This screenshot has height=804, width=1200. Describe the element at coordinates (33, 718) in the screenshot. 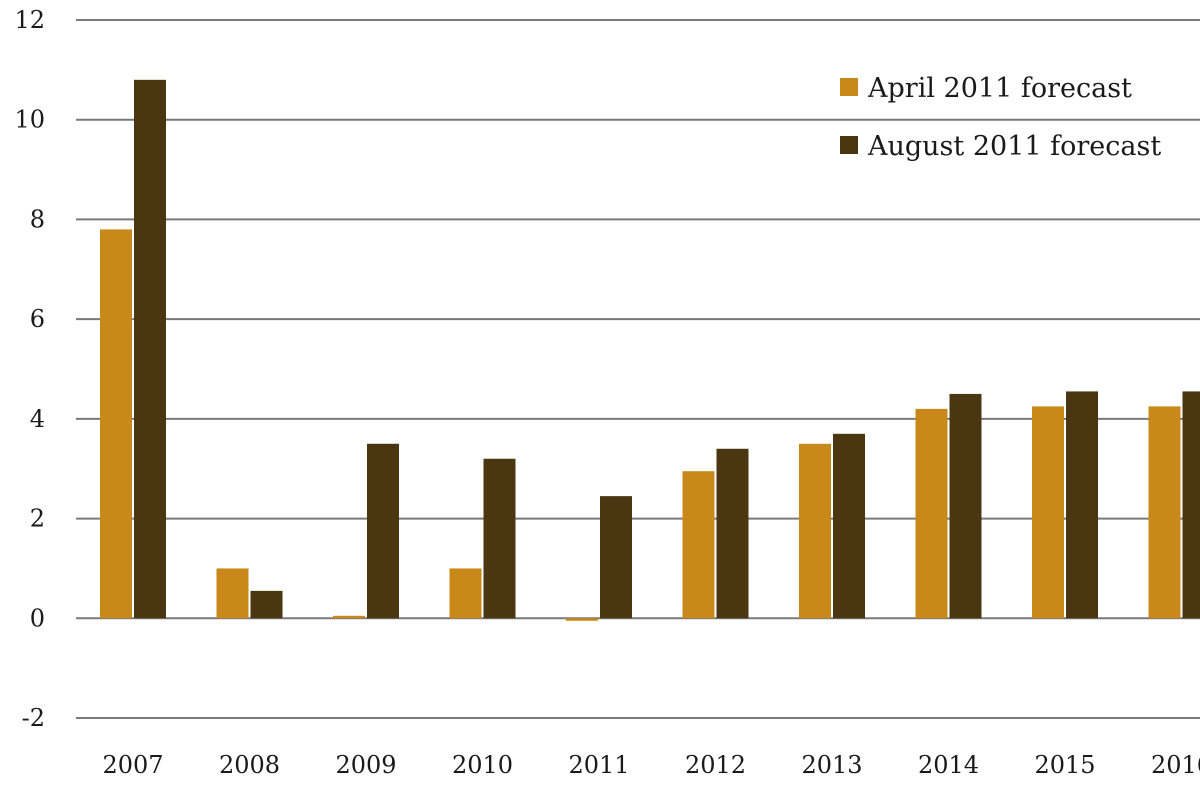

I see `y-tick-label: -2` at that location.